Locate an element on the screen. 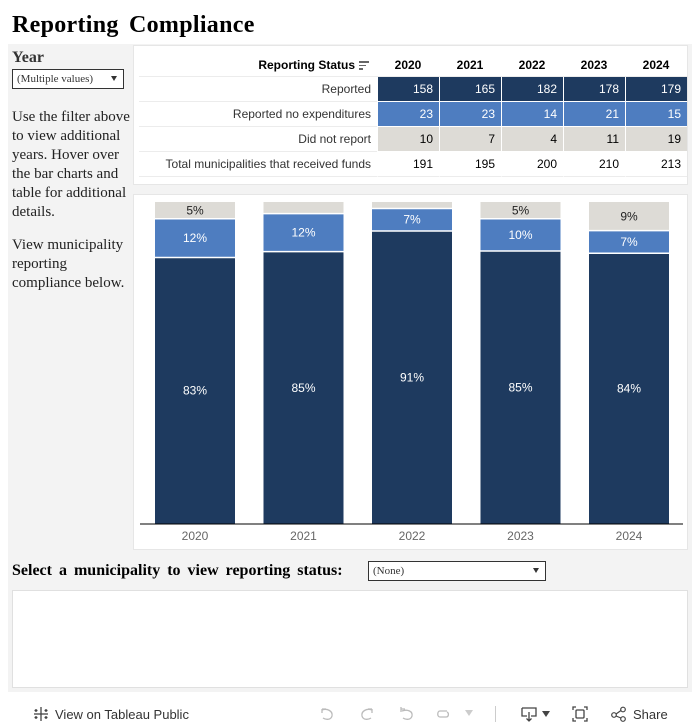  toolbar-divider is located at coordinates (495, 714).